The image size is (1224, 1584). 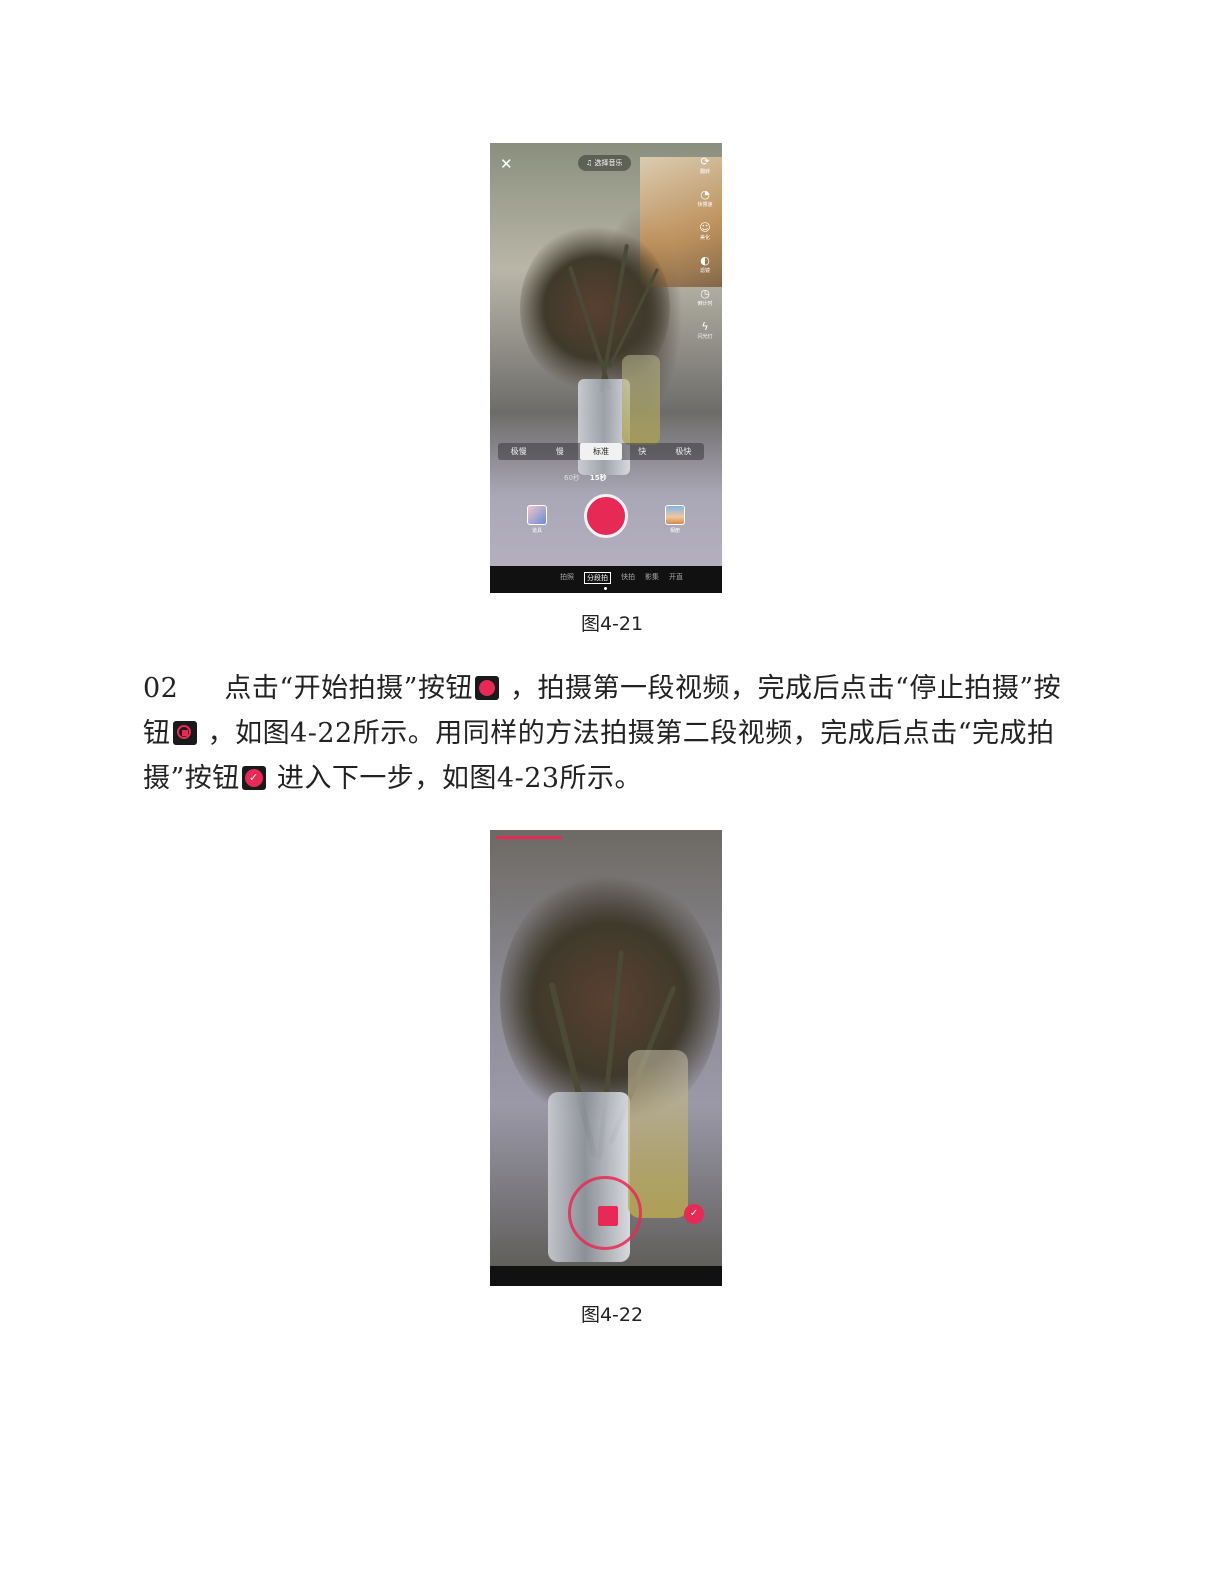 What do you see at coordinates (161, 688) in the screenshot?
I see `step-number: 02` at bounding box center [161, 688].